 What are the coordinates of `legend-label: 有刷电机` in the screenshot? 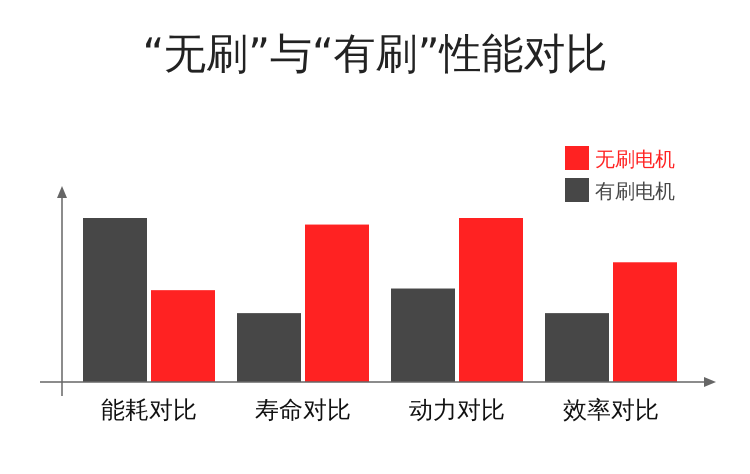 It's located at (635, 191).